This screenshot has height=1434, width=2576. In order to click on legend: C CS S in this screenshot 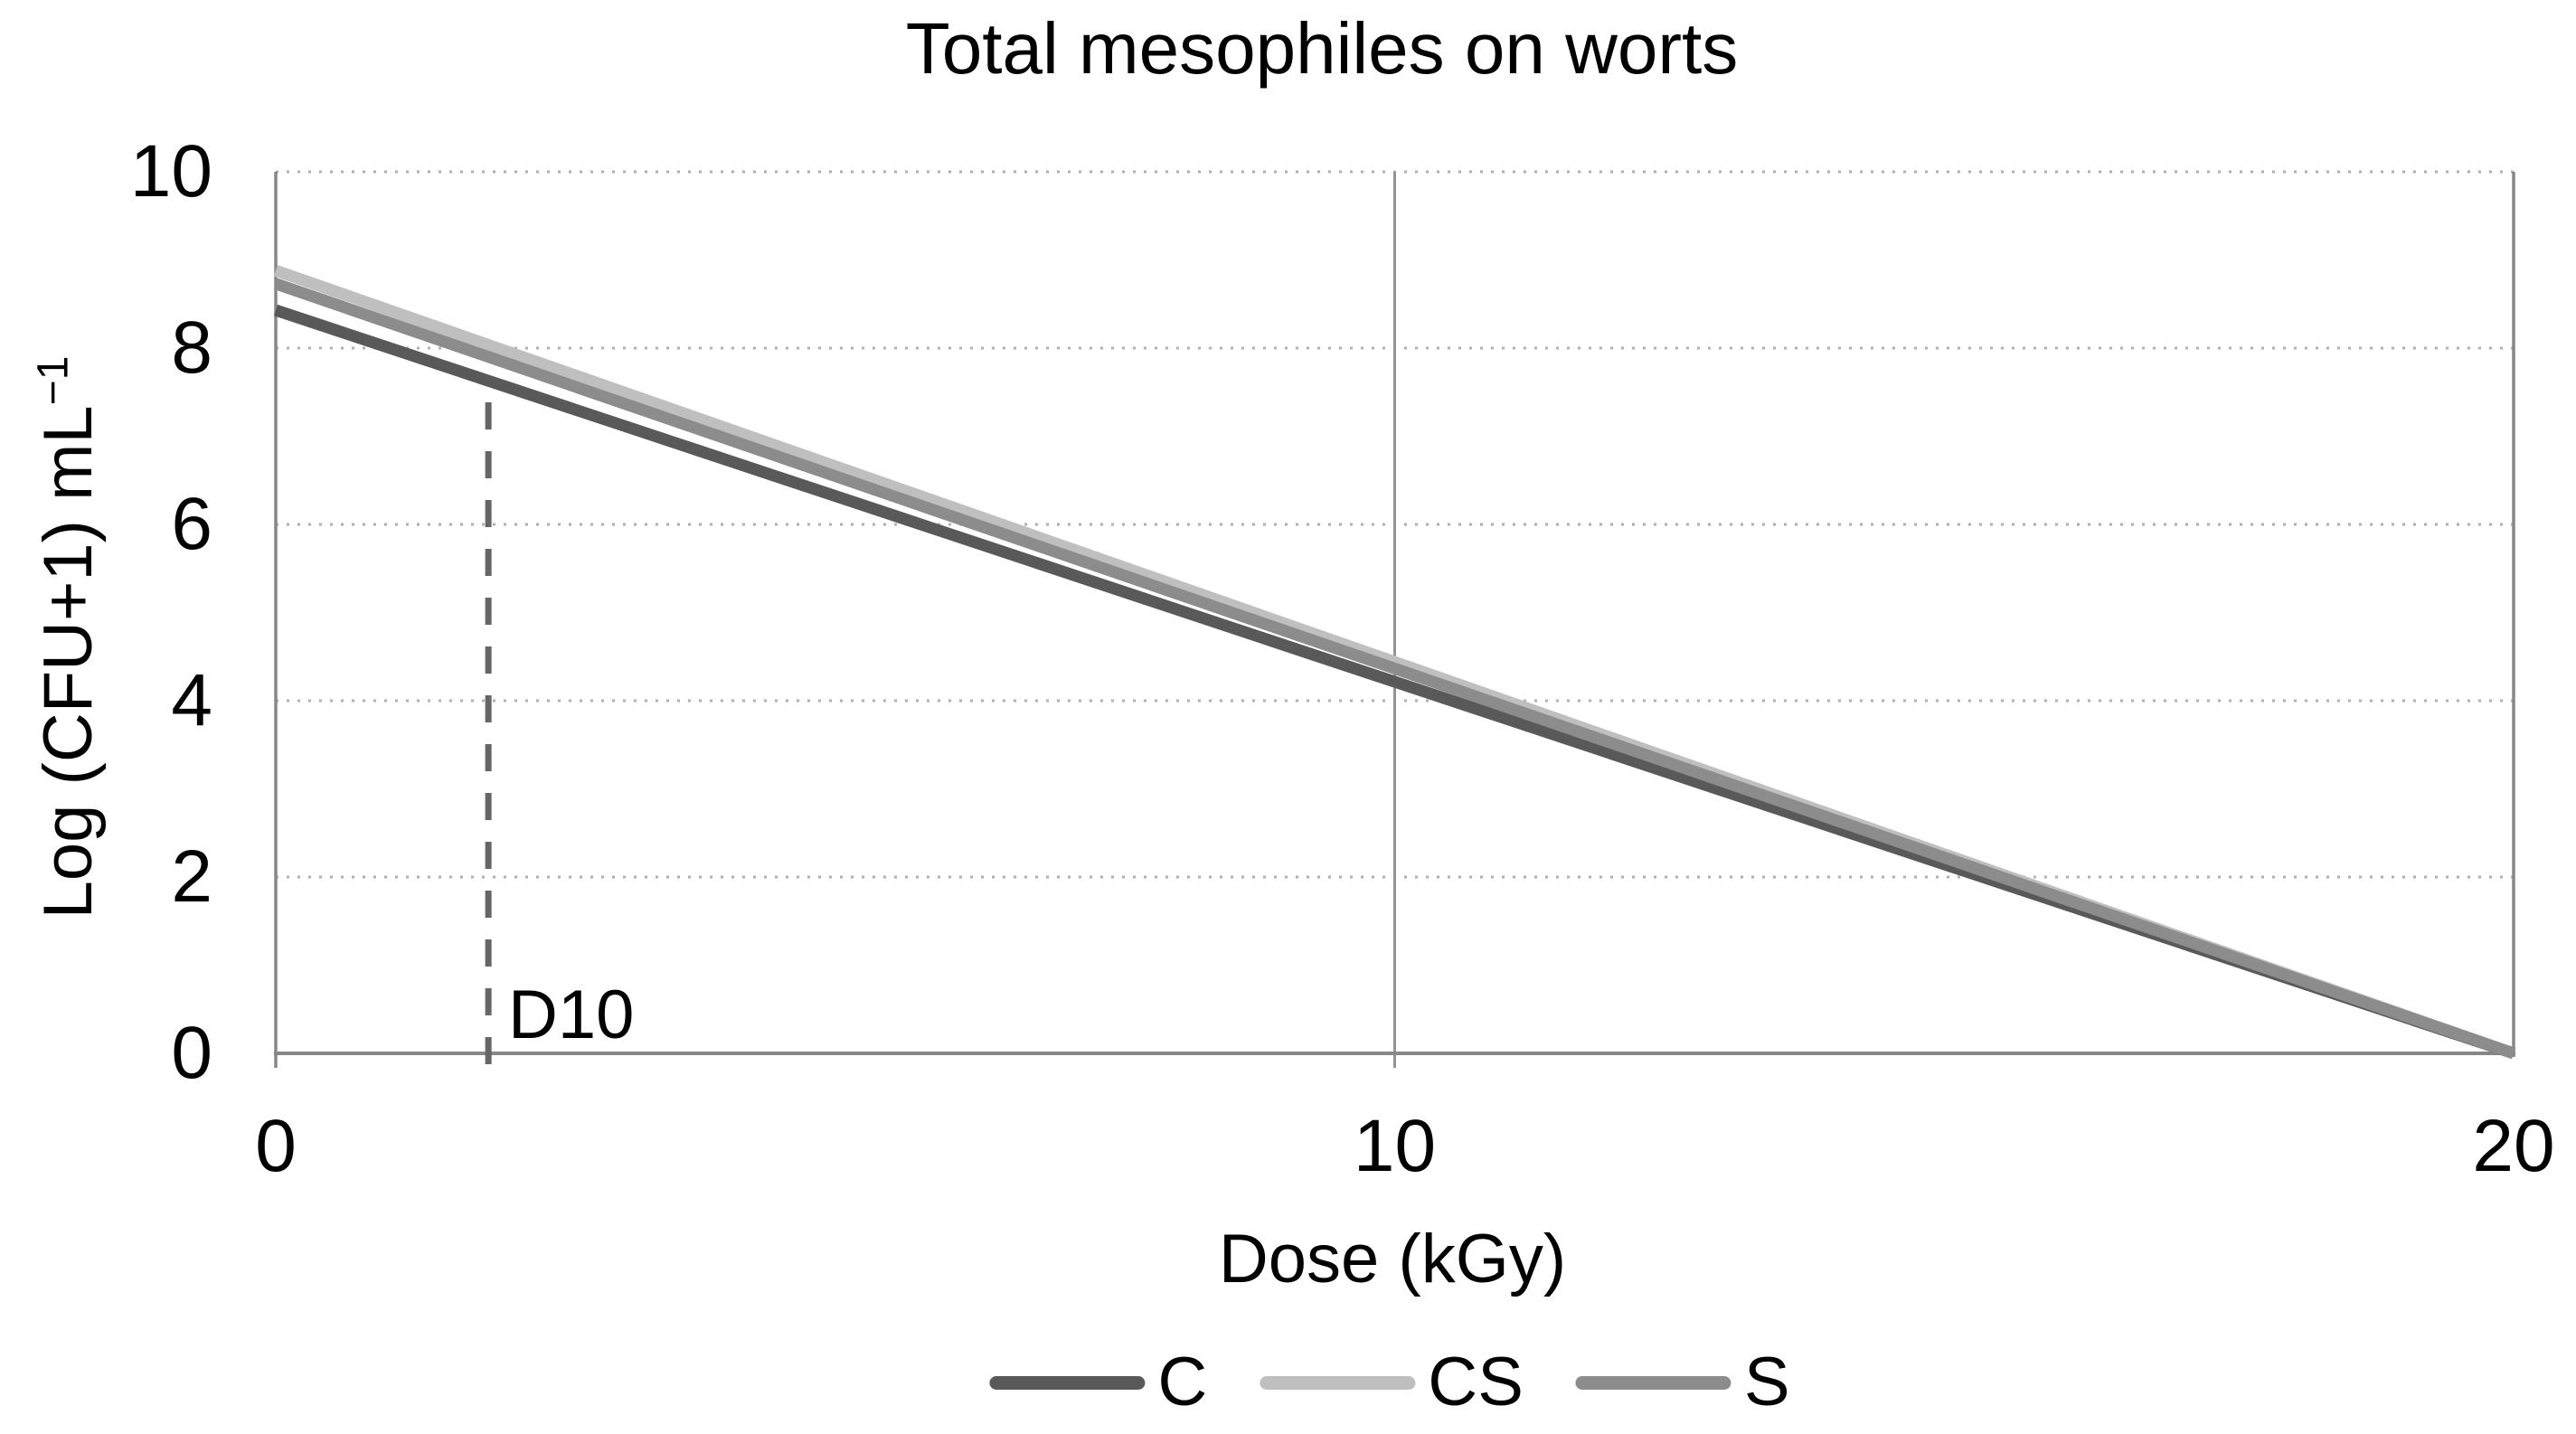, I will do `click(1389, 1382)`.